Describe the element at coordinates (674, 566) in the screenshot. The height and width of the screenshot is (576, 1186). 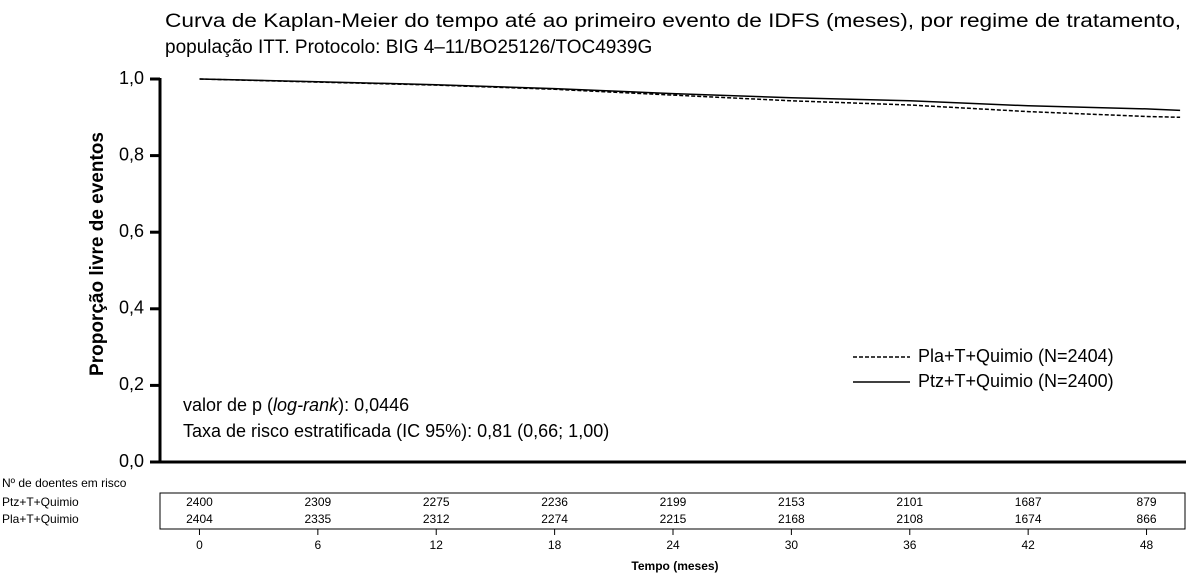
I see `x-axis-title: Tempo (meses)` at that location.